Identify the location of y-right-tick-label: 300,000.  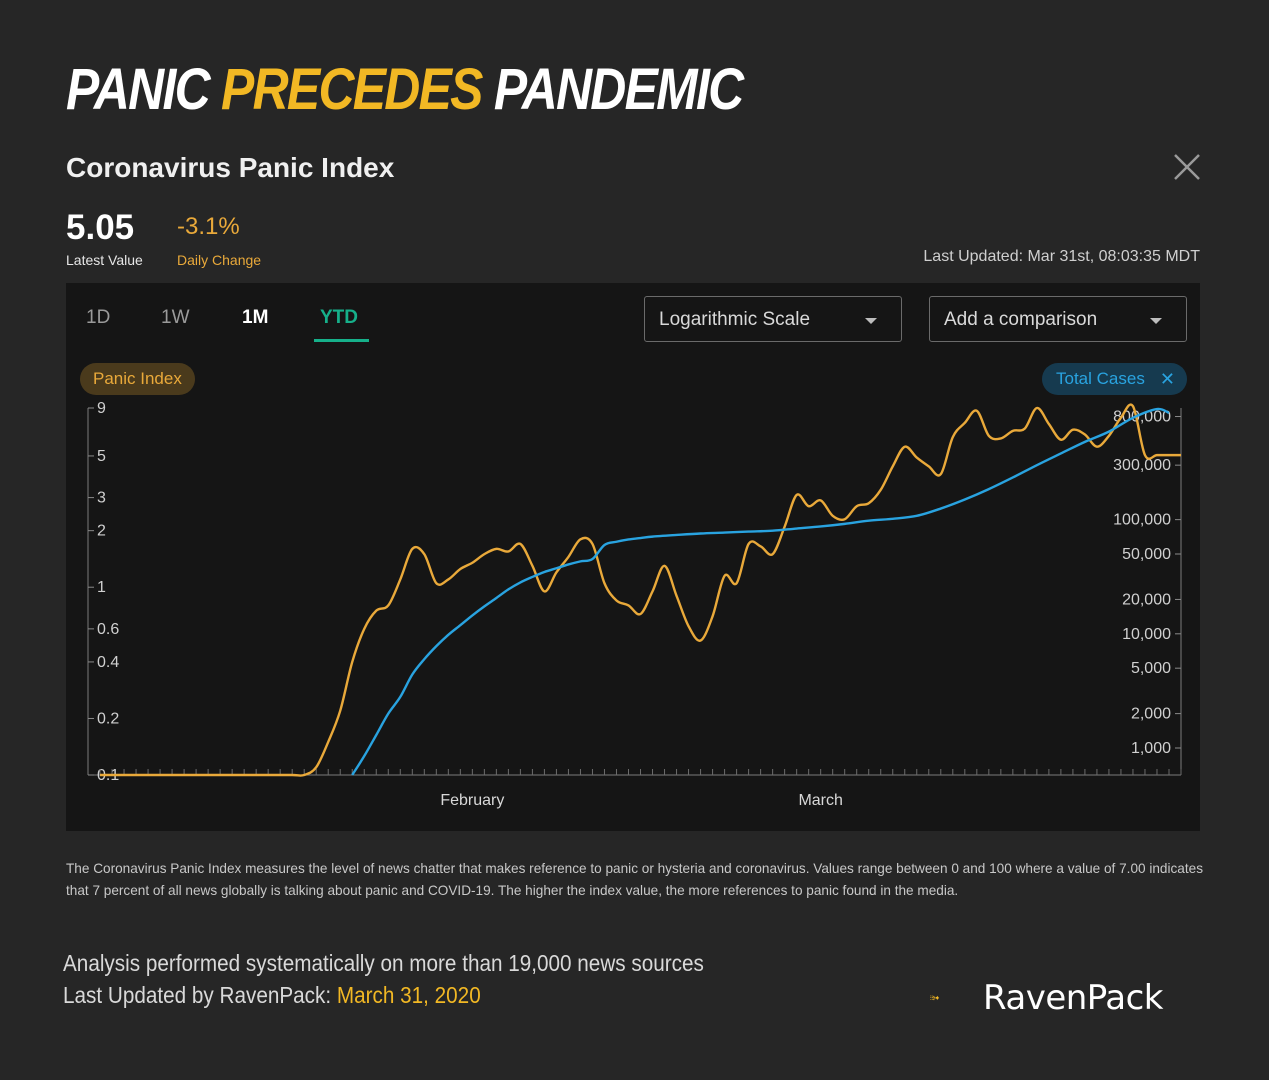
(1142, 465).